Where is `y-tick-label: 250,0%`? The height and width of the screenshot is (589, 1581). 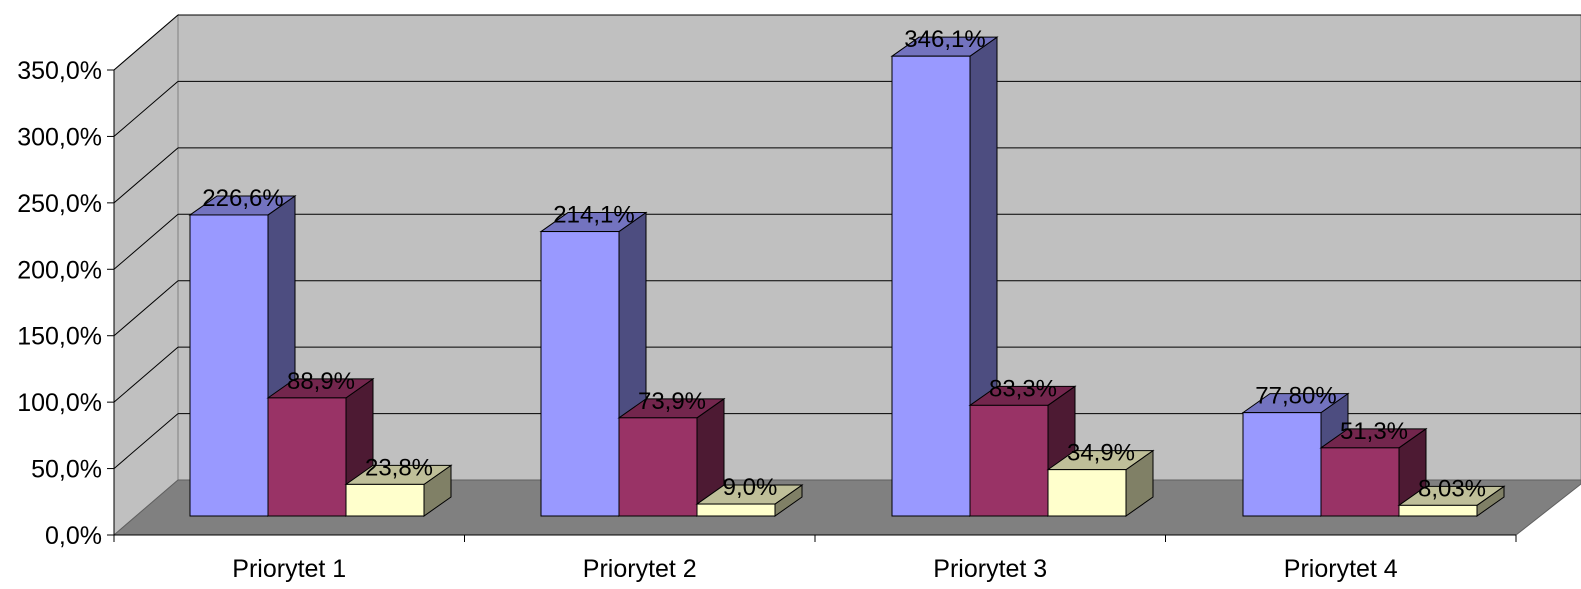 y-tick-label: 250,0% is located at coordinates (59, 204).